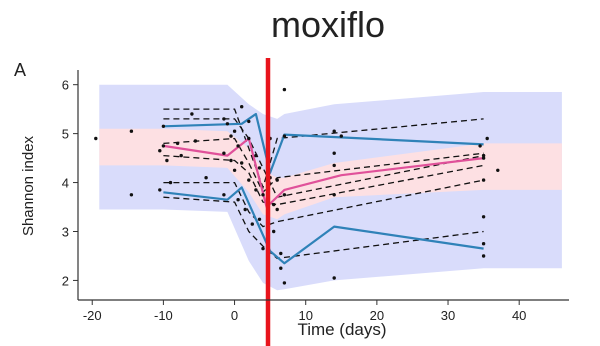 The image size is (600, 346). I want to click on x-tick-label: 30, so click(448, 315).